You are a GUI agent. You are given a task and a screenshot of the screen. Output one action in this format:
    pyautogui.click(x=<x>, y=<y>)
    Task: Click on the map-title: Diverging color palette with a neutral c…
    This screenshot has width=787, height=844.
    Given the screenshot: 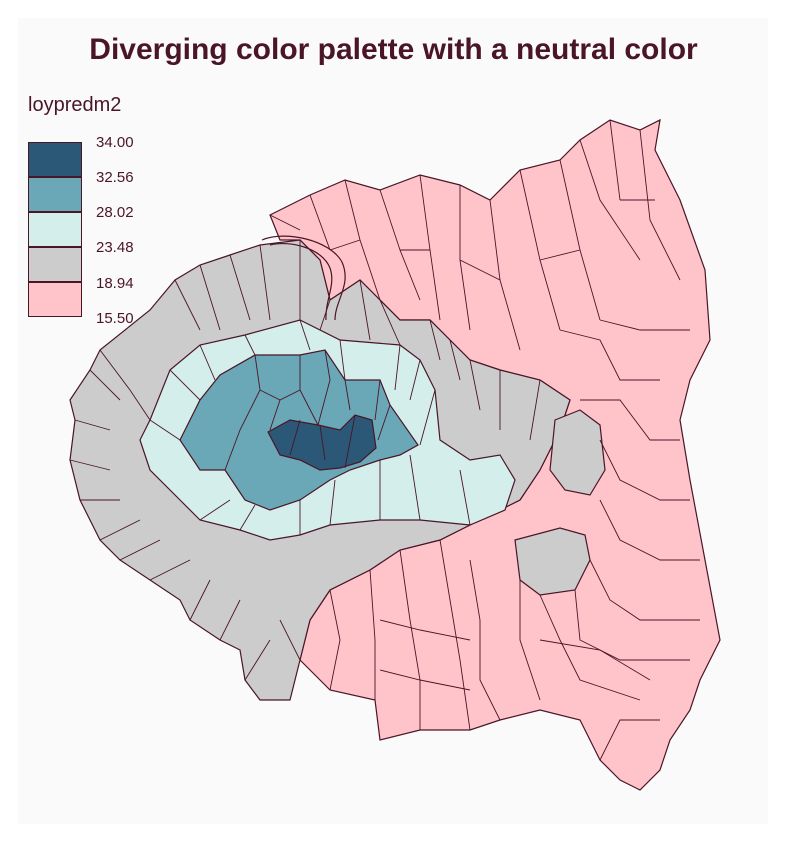 What is the action you would take?
    pyautogui.click(x=393, y=49)
    